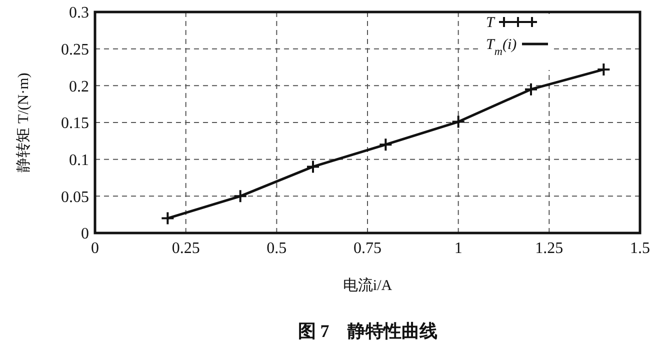  What do you see at coordinates (501, 47) in the screenshot?
I see `legend-label: T$_{m}$(i)` at bounding box center [501, 47].